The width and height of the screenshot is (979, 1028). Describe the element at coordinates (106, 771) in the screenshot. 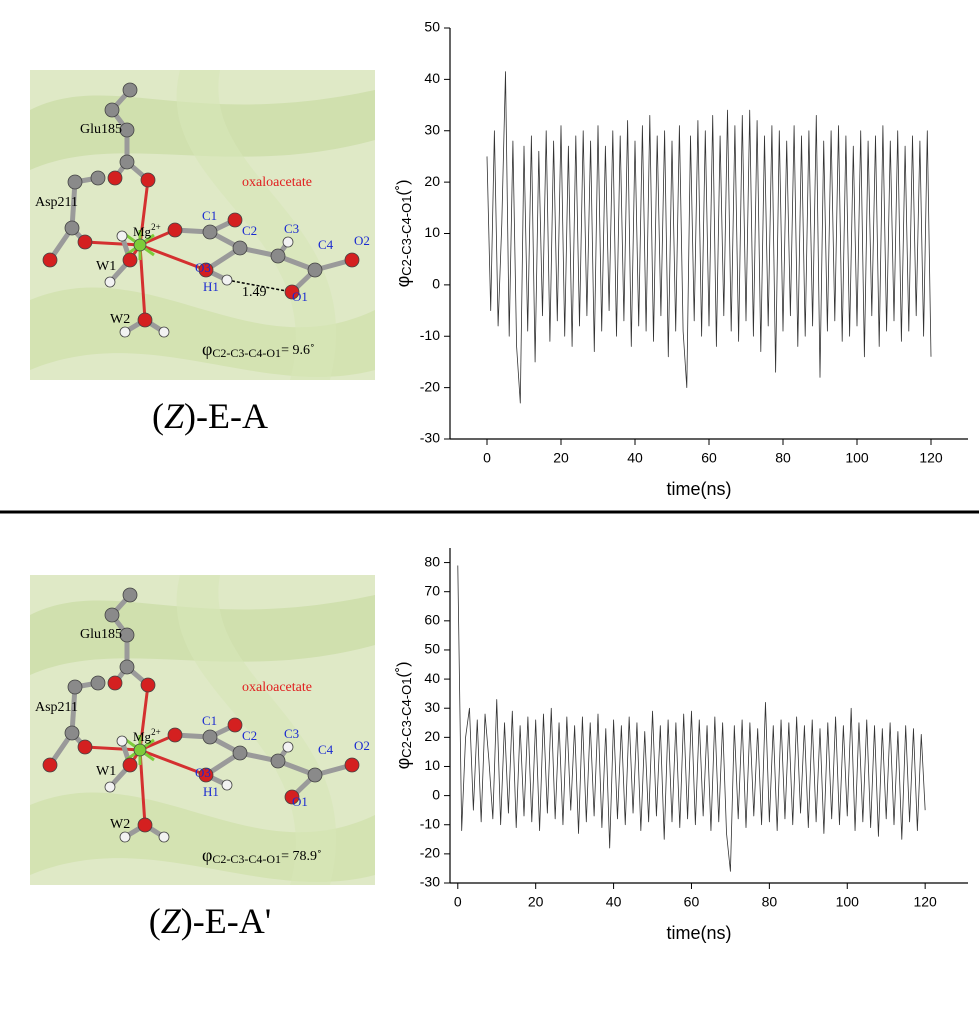

I see `structure-label: W1` at that location.